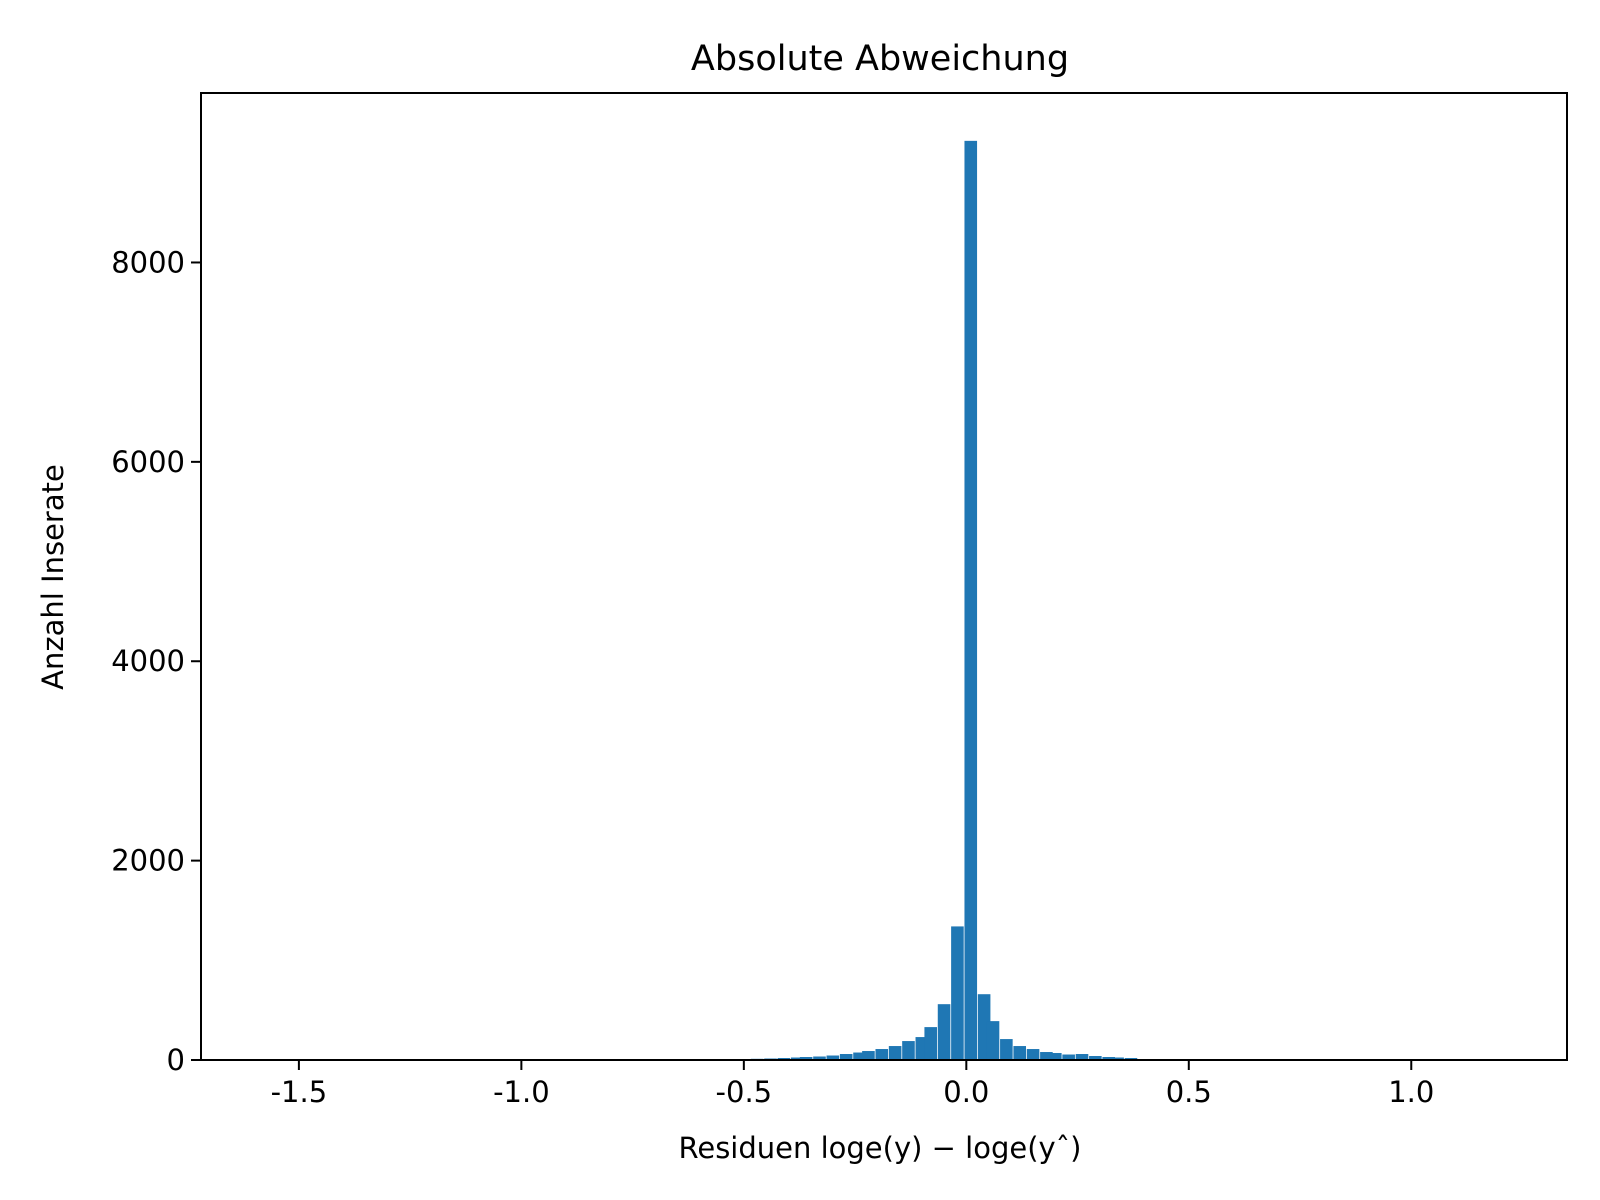  I want to click on y-tick-label-2: 4000, so click(148, 661).